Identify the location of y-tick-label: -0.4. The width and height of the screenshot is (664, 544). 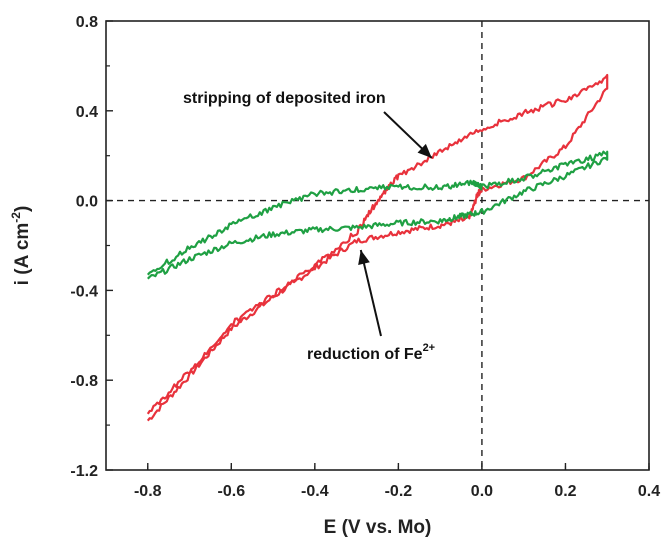
(84, 291).